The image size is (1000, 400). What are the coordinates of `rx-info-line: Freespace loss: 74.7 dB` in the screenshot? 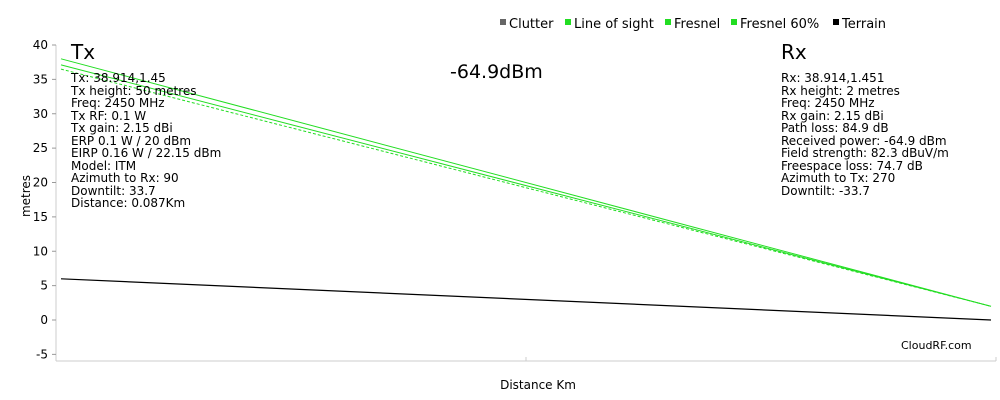 It's located at (852, 165).